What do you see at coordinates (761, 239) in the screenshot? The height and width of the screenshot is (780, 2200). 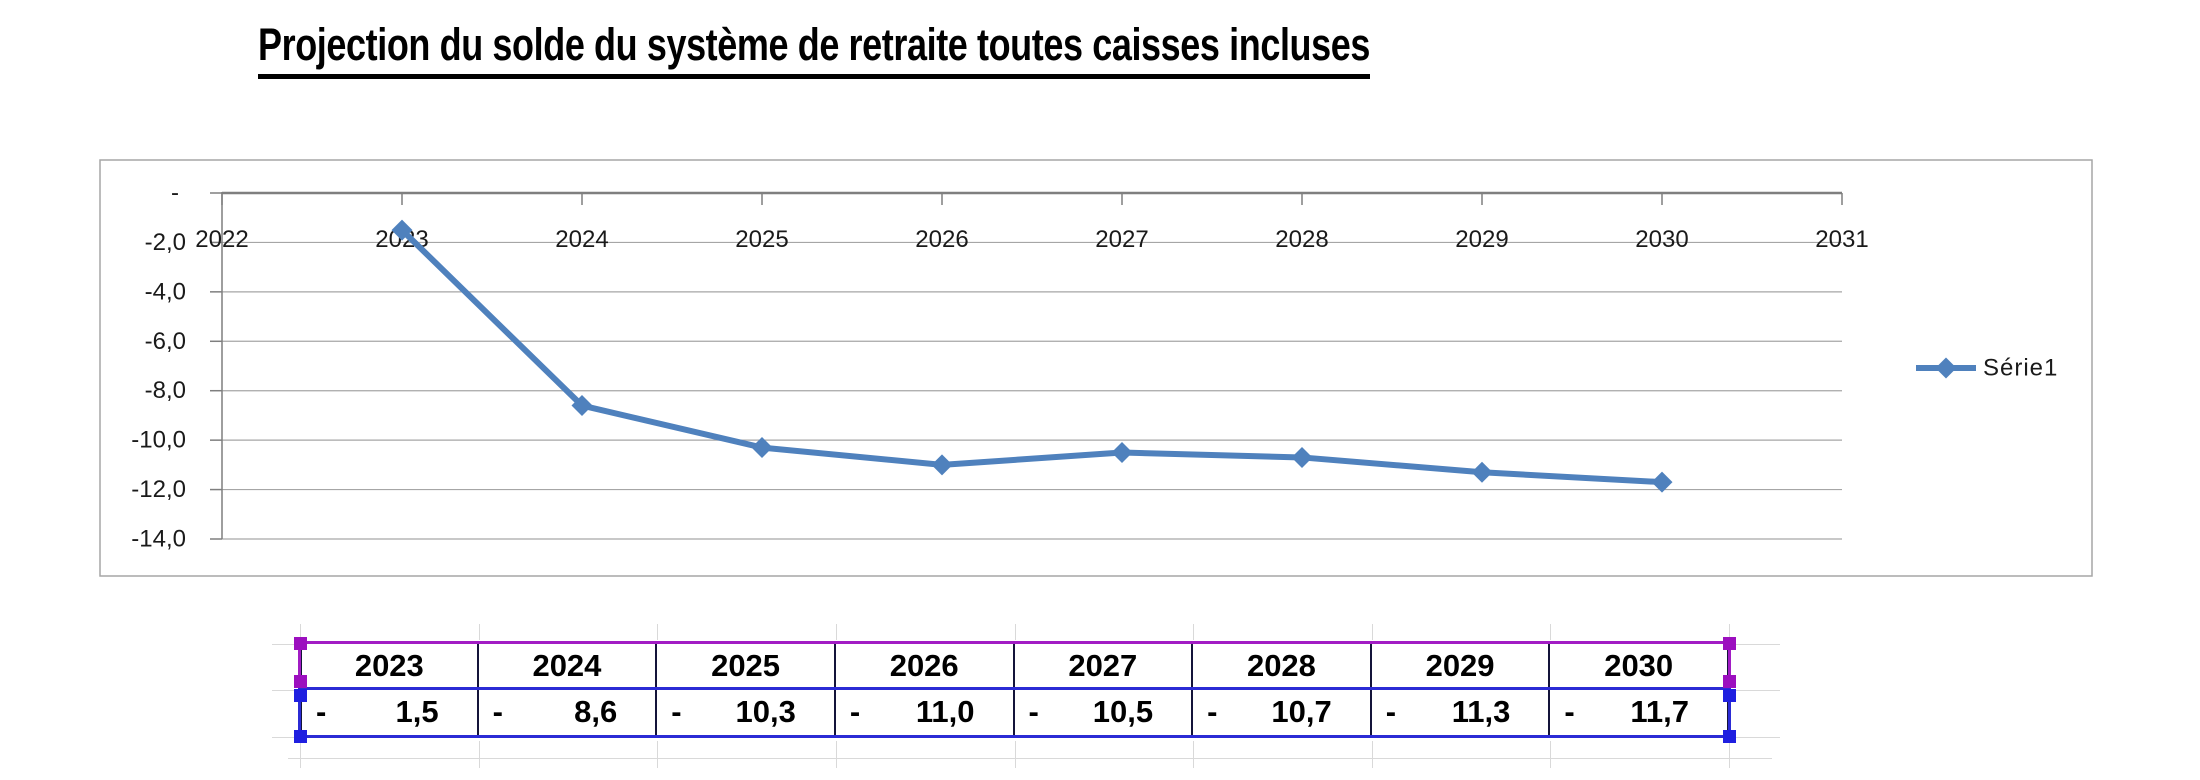 I see `x-axis-label: 2025` at bounding box center [761, 239].